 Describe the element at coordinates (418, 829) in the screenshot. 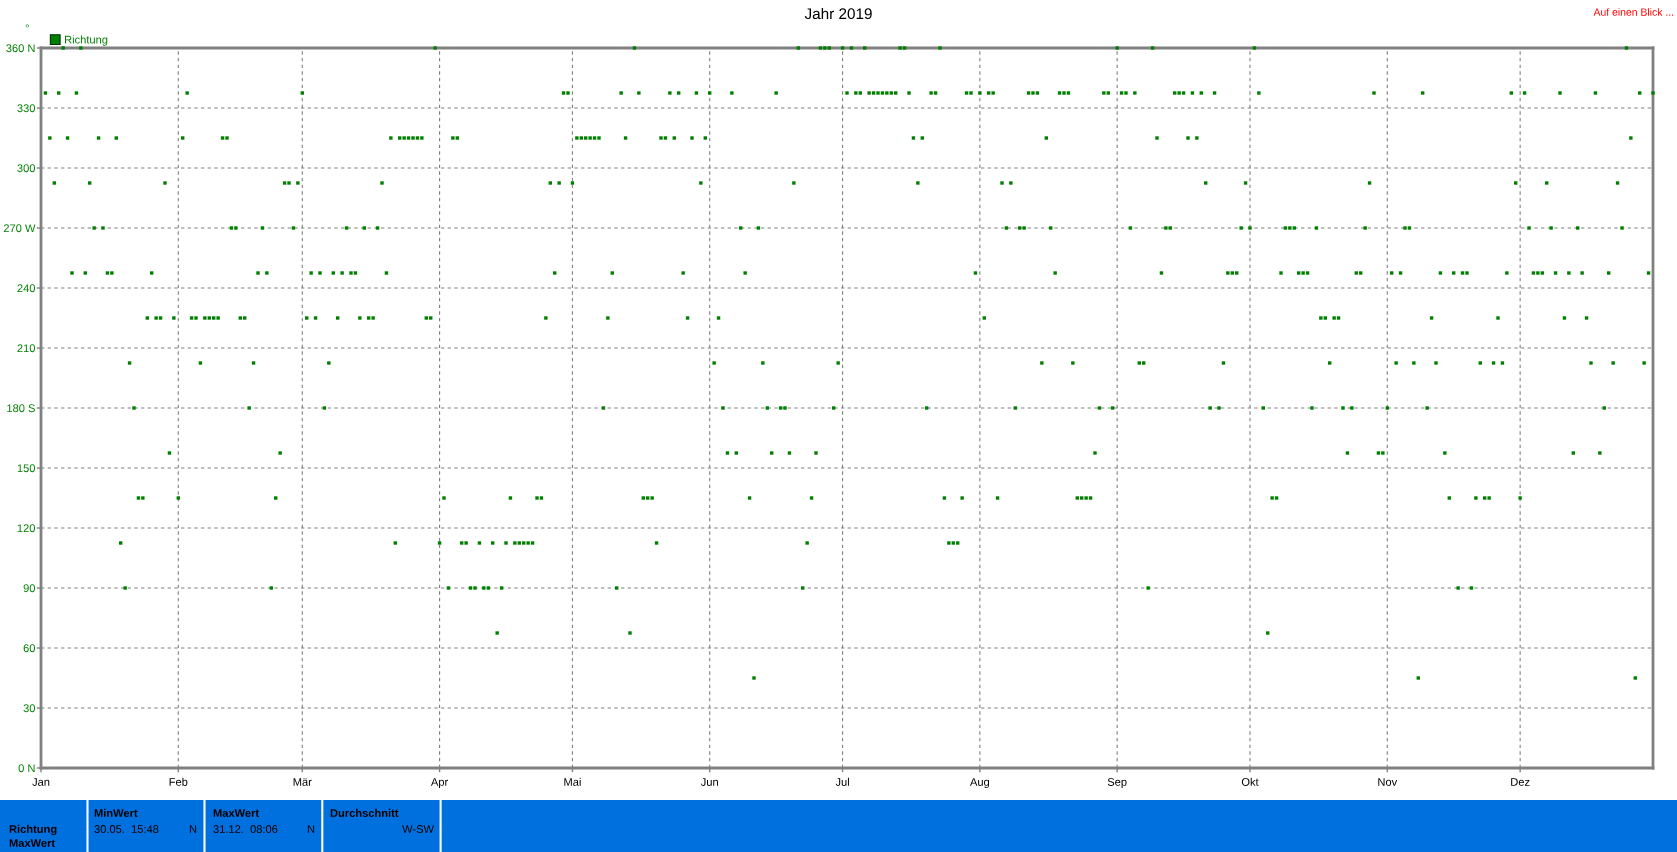

I see `text: W-SW` at that location.